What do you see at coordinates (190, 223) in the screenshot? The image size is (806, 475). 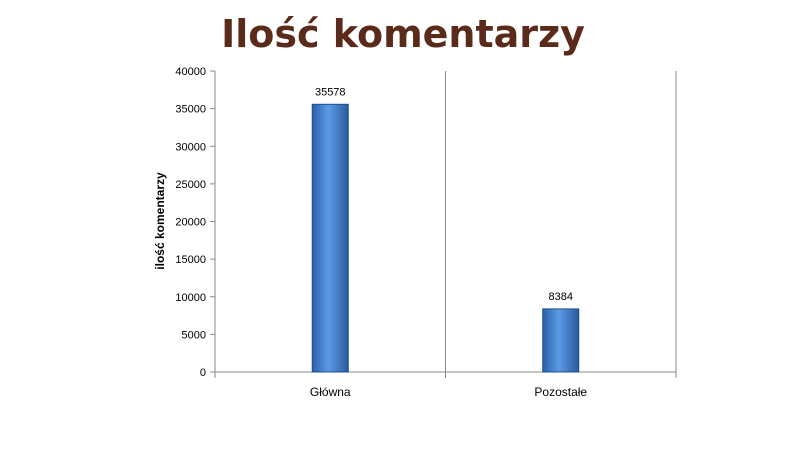 I see `y-tick-label: 20000` at bounding box center [190, 223].